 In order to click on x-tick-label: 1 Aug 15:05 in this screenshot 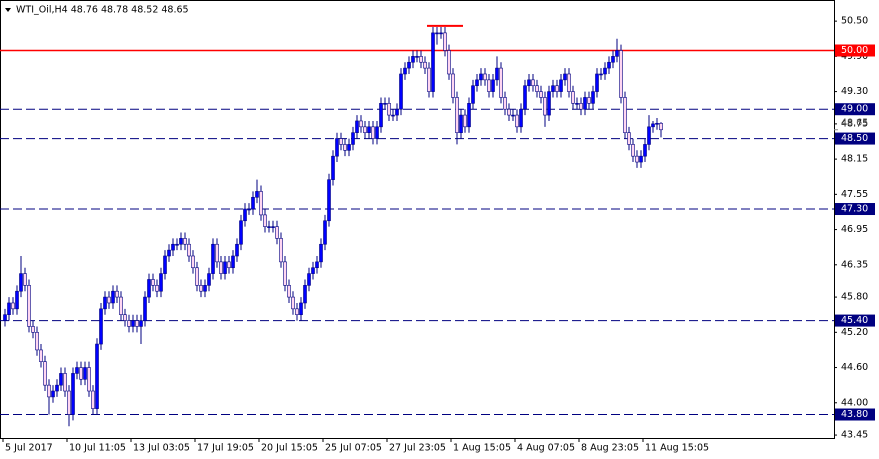, I will do `click(482, 448)`.